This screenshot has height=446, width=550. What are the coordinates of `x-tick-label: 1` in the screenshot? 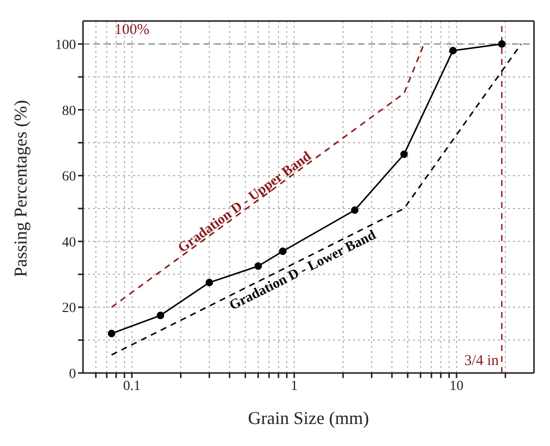 It's located at (294, 386).